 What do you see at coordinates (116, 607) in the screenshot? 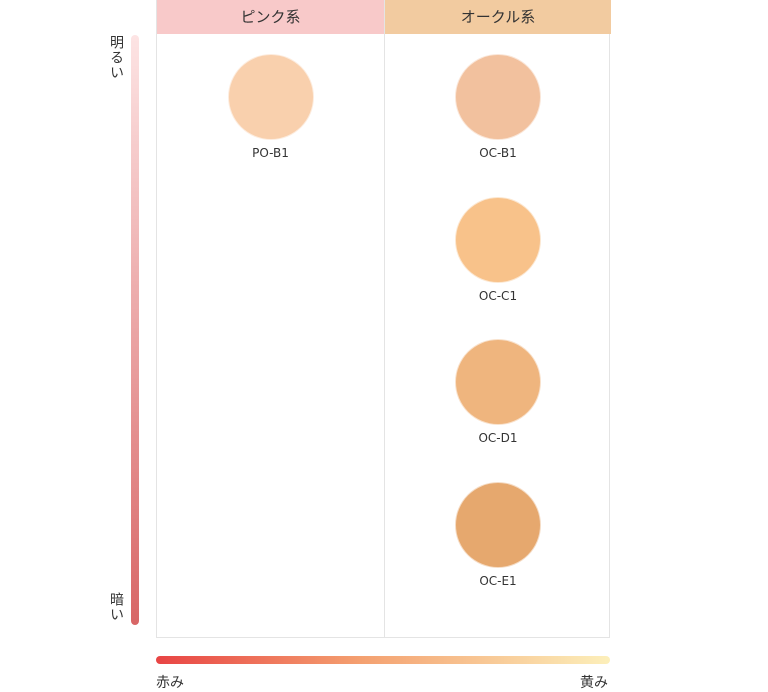
I see `axis-bottom-label: 暗い` at bounding box center [116, 607].